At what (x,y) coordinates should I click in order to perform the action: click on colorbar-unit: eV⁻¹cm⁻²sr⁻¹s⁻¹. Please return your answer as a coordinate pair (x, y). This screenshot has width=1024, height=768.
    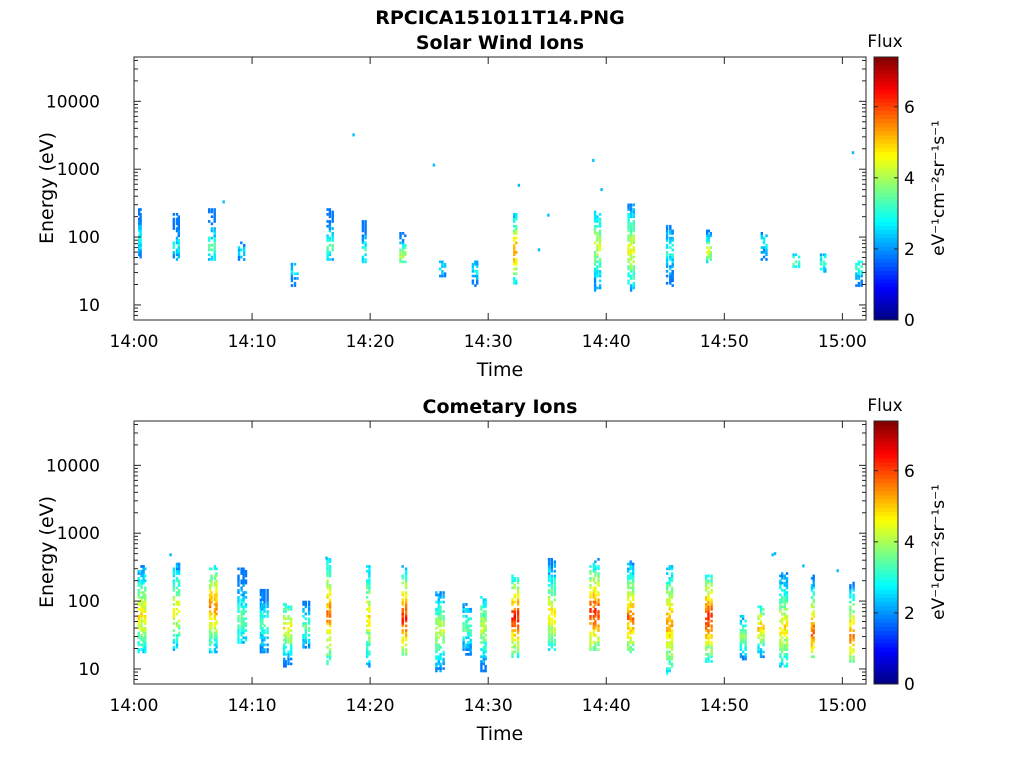
    Looking at the image, I should click on (939, 552).